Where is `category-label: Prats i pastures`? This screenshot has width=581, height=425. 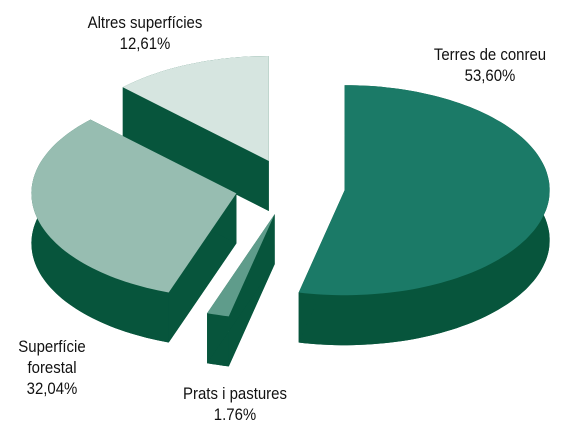 category-label: Prats i pastures is located at coordinates (235, 393).